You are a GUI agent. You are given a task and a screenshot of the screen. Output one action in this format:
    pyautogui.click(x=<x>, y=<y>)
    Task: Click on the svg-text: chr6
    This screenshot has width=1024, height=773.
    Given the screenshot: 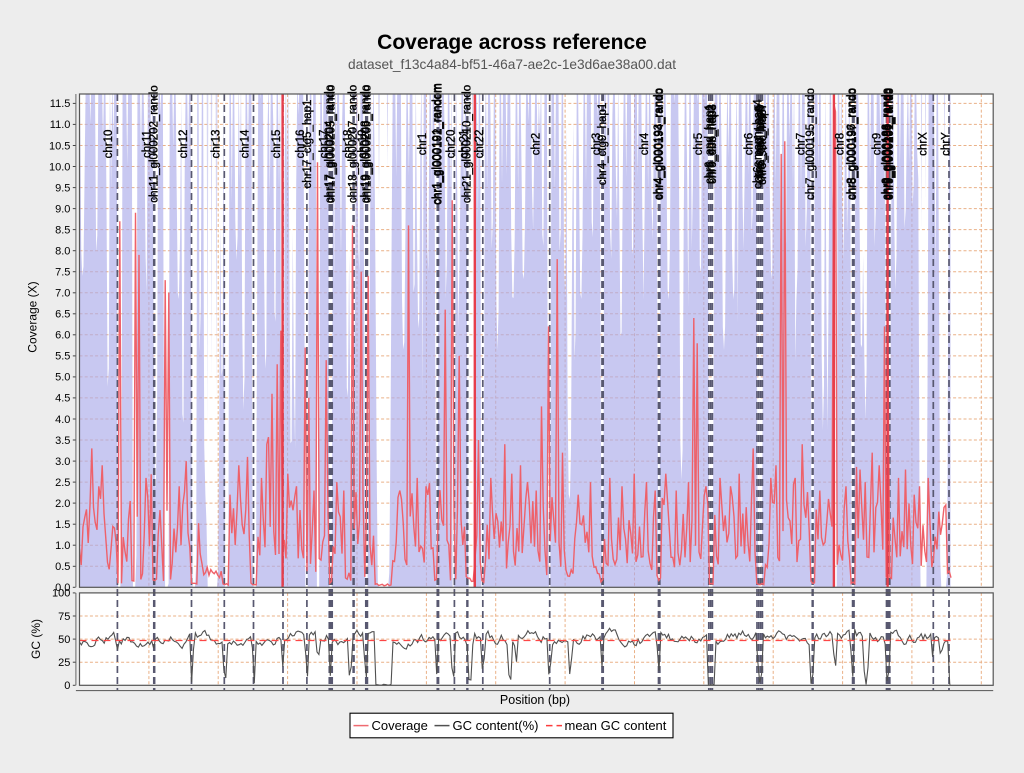 What is the action you would take?
    pyautogui.click(x=749, y=144)
    